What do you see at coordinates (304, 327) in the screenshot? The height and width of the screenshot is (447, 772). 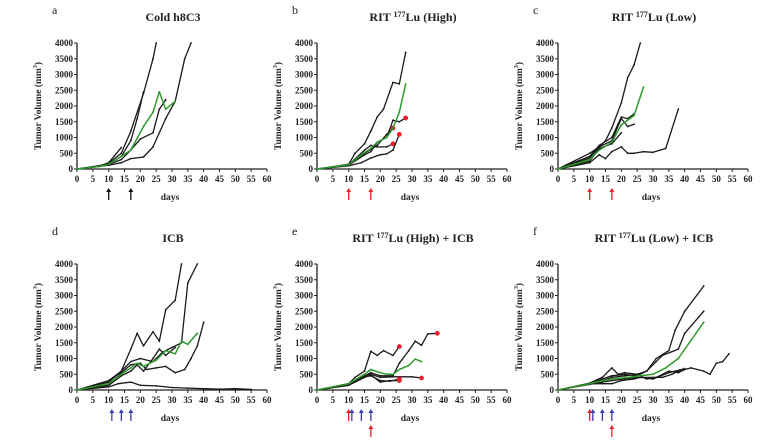 I see `y-tick-label: 2000` at bounding box center [304, 327].